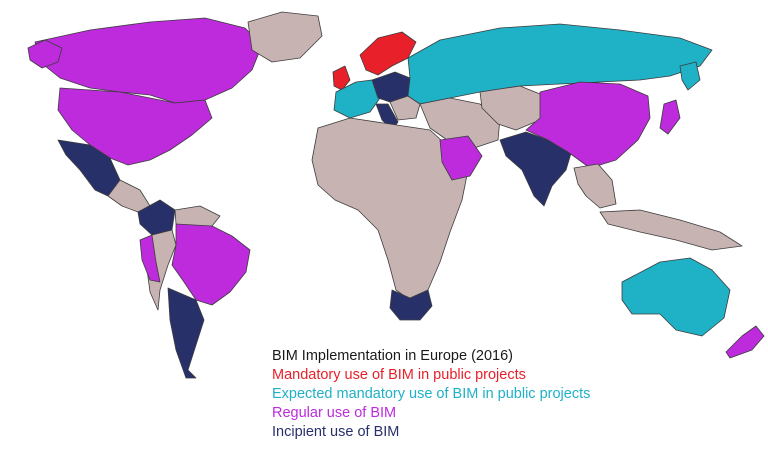 The width and height of the screenshot is (768, 452). Describe the element at coordinates (461, 158) in the screenshot. I see `region-saudi-arabia` at that location.